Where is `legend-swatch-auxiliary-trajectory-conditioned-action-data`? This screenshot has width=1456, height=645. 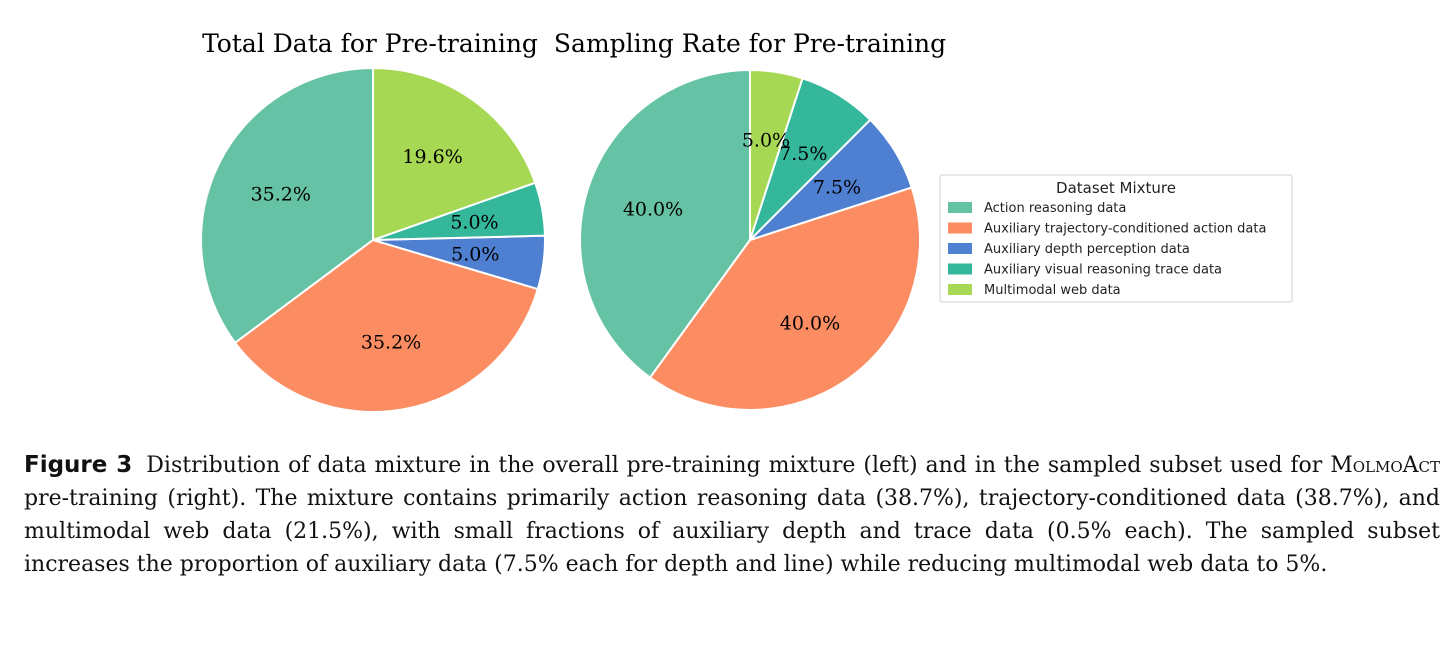 legend-swatch-auxiliary-trajectory-conditioned-action-data is located at coordinates (960, 228).